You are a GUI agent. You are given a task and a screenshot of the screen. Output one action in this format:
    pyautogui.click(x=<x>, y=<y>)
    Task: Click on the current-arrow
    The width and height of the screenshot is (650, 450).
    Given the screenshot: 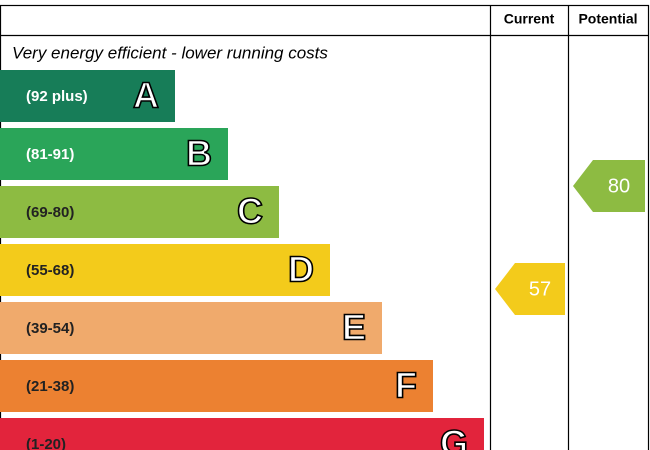 What is the action you would take?
    pyautogui.click(x=530, y=289)
    